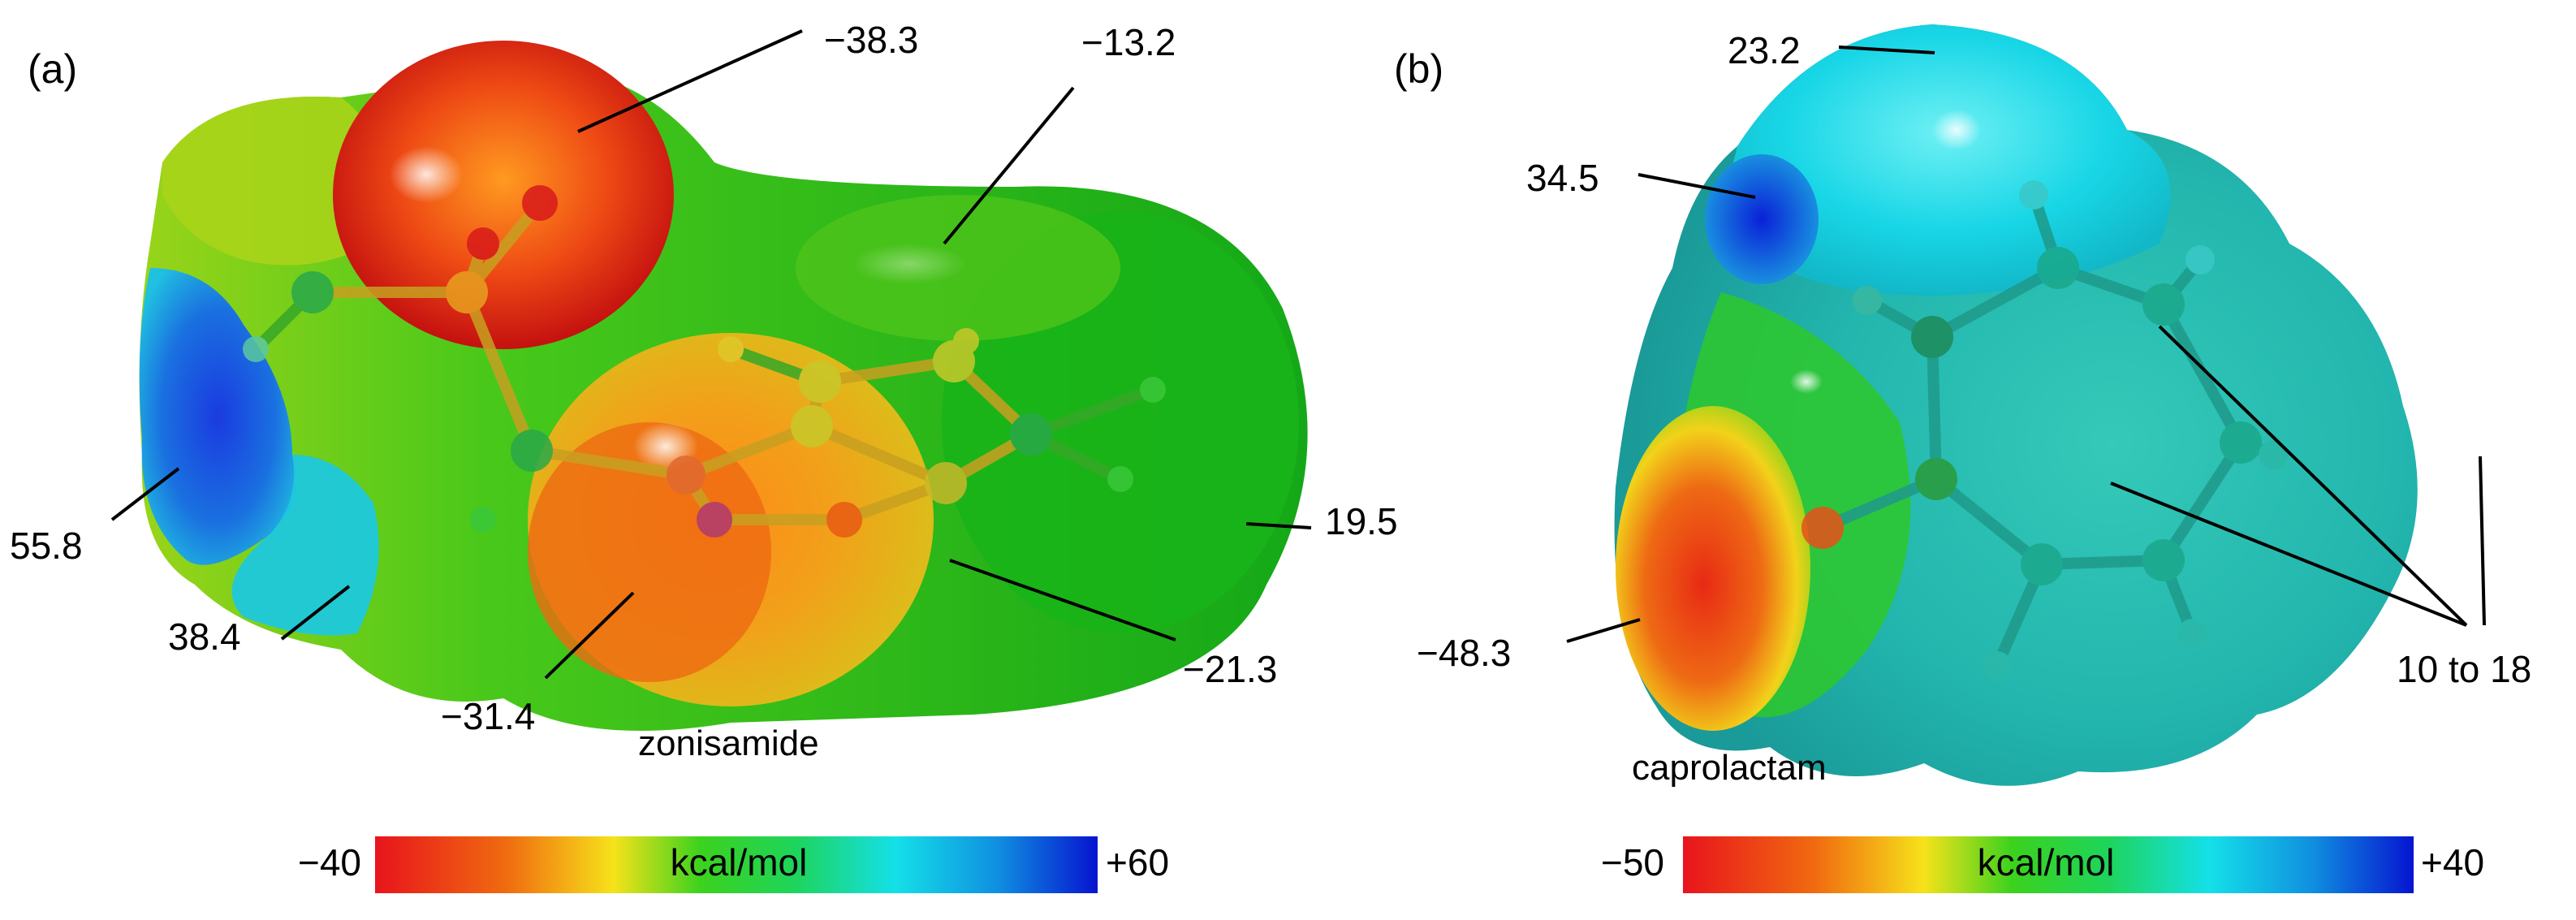 Image resolution: width=2576 pixels, height=920 pixels. Describe the element at coordinates (704, 361) in the screenshot. I see `zonisamide-skeleton` at that location.